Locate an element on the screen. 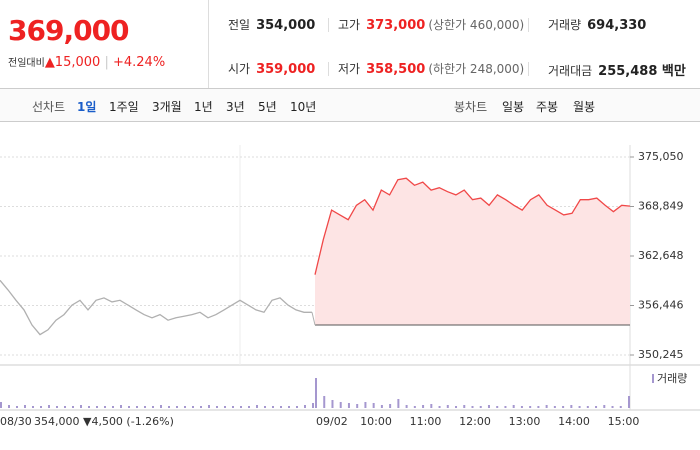  tab: 3개월 is located at coordinates (167, 107).